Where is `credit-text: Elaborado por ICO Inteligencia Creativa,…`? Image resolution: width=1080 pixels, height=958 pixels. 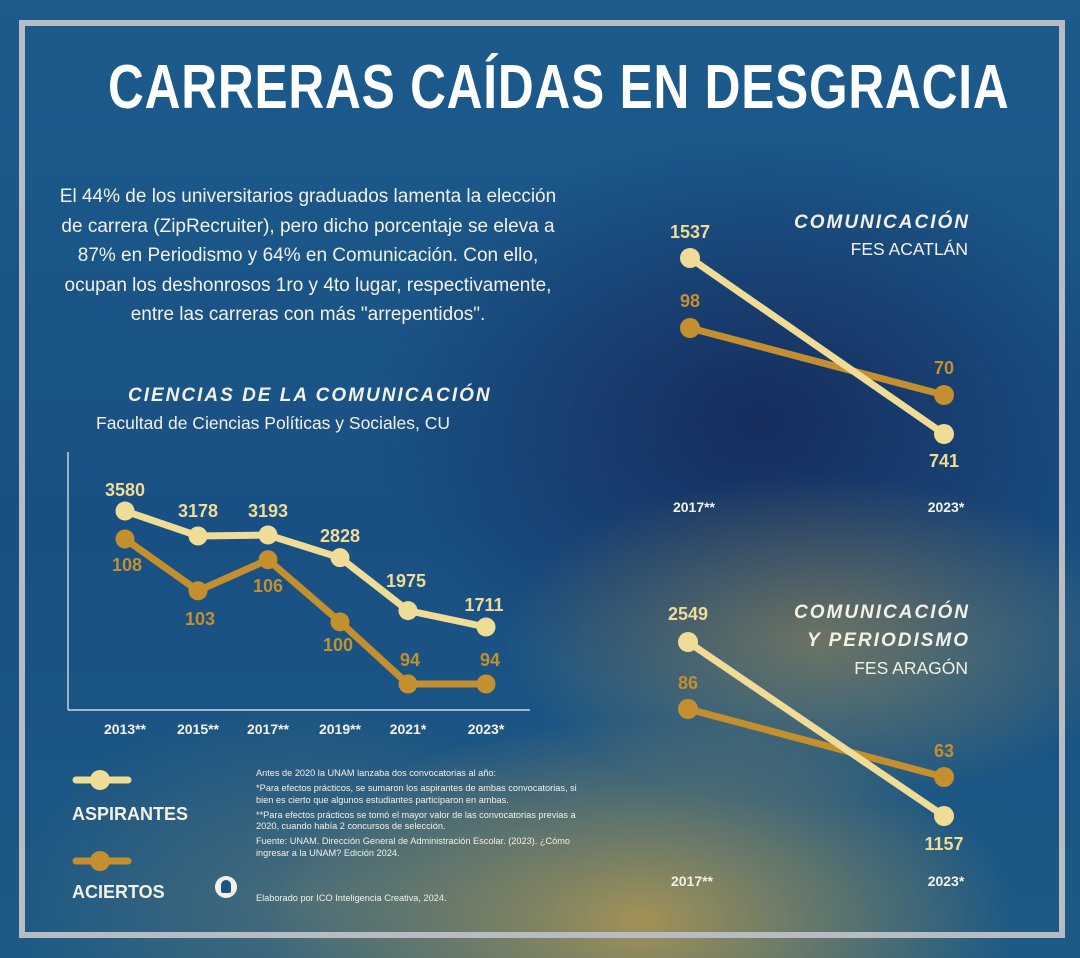 credit-text: Elaborado por ICO Inteligencia Creativa,… is located at coordinates (351, 898).